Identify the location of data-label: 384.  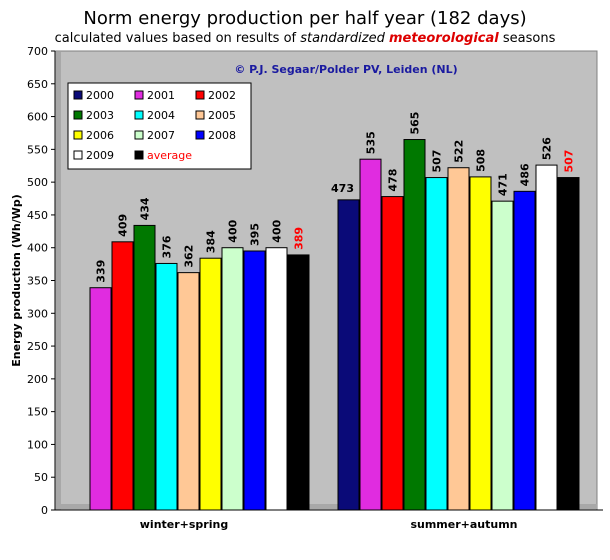
(211, 241).